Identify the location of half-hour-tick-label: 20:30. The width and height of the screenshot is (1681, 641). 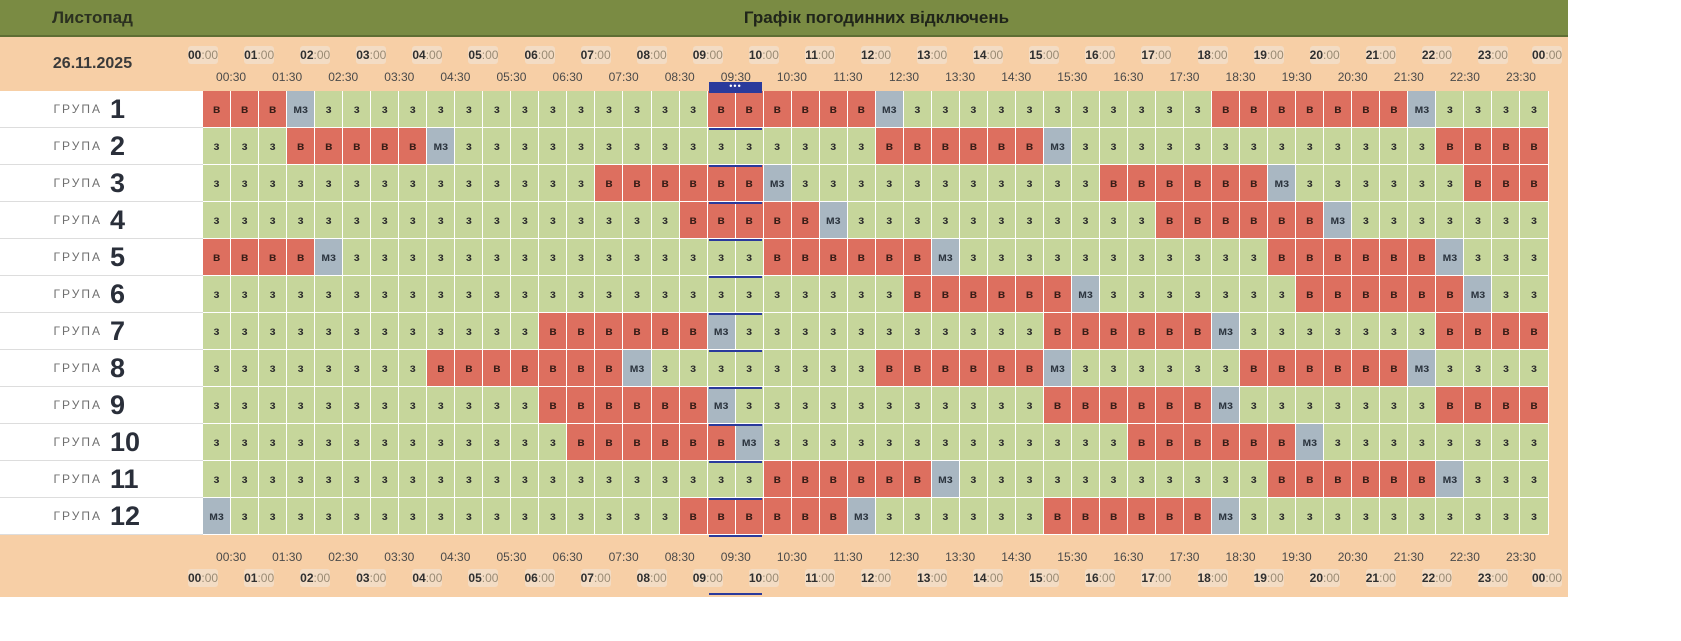
(1352, 77).